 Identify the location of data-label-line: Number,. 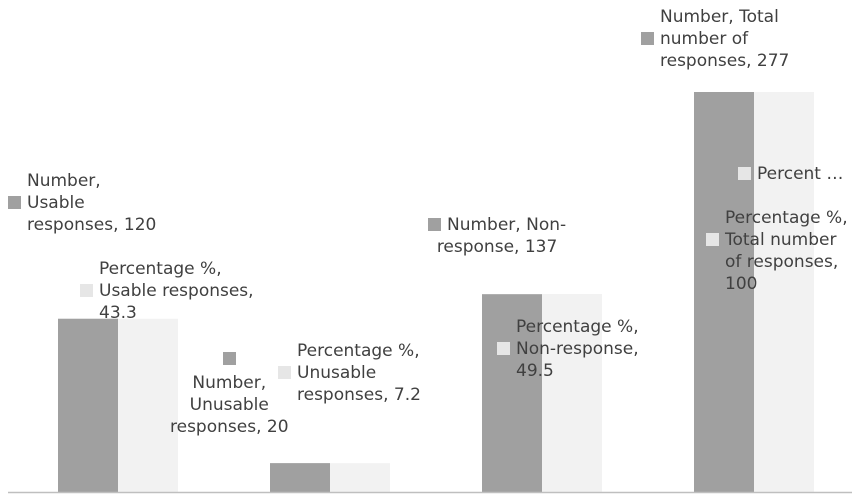
(82, 181).